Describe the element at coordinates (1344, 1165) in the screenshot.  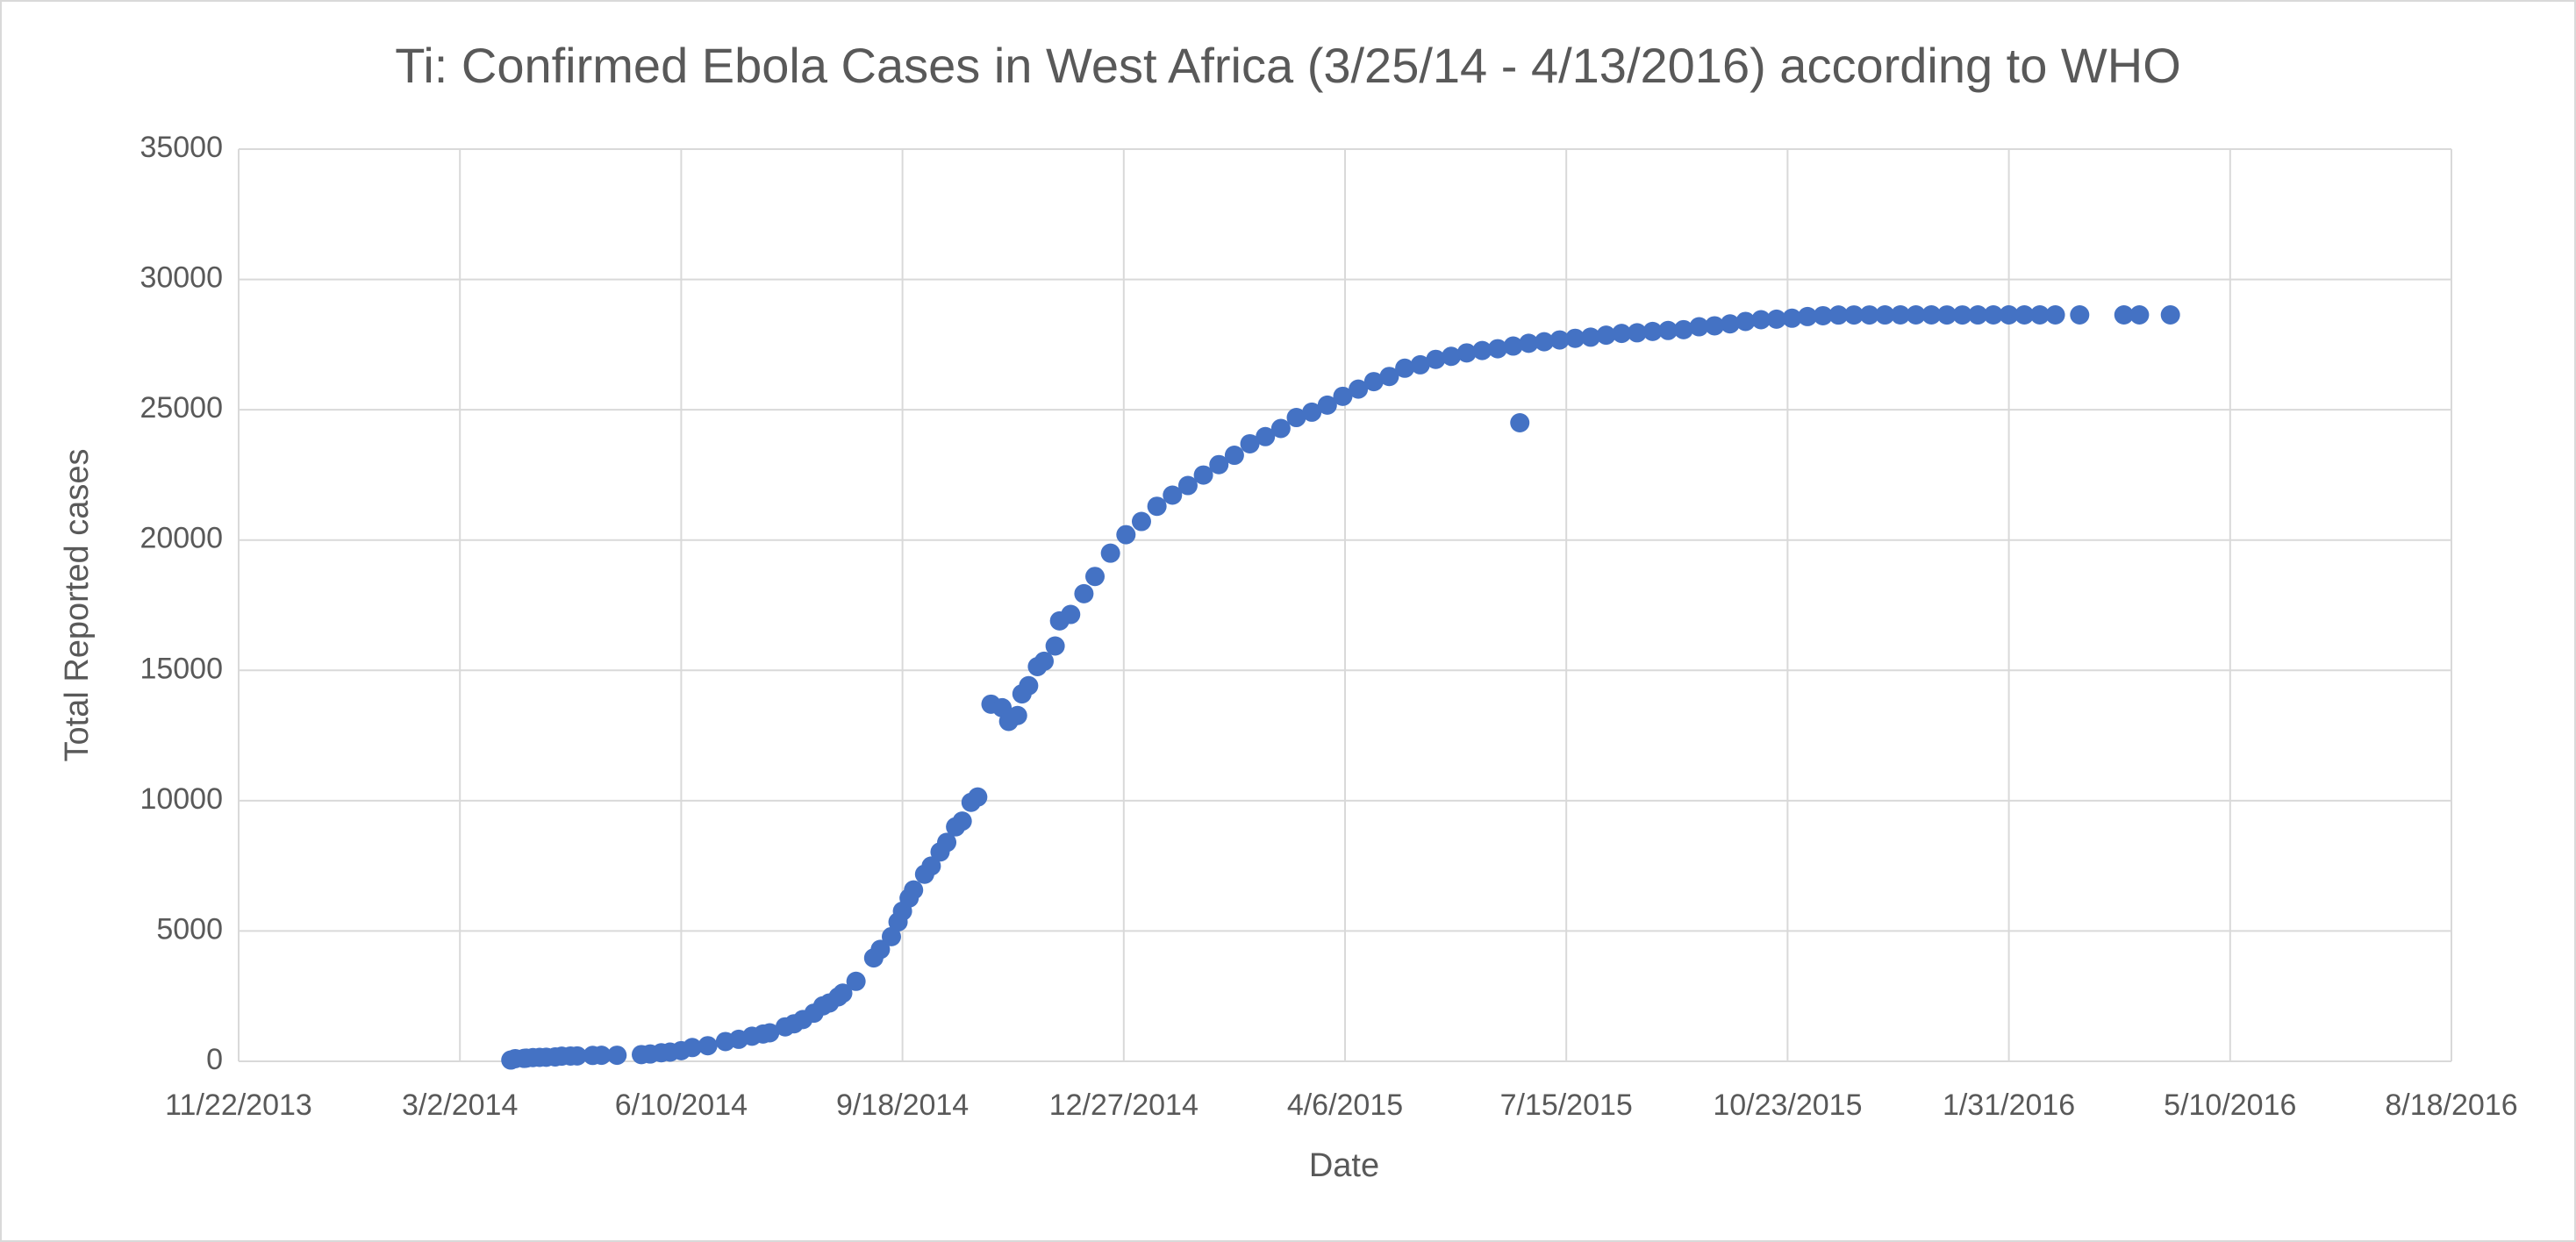
I see `x-axis-label: Date` at that location.